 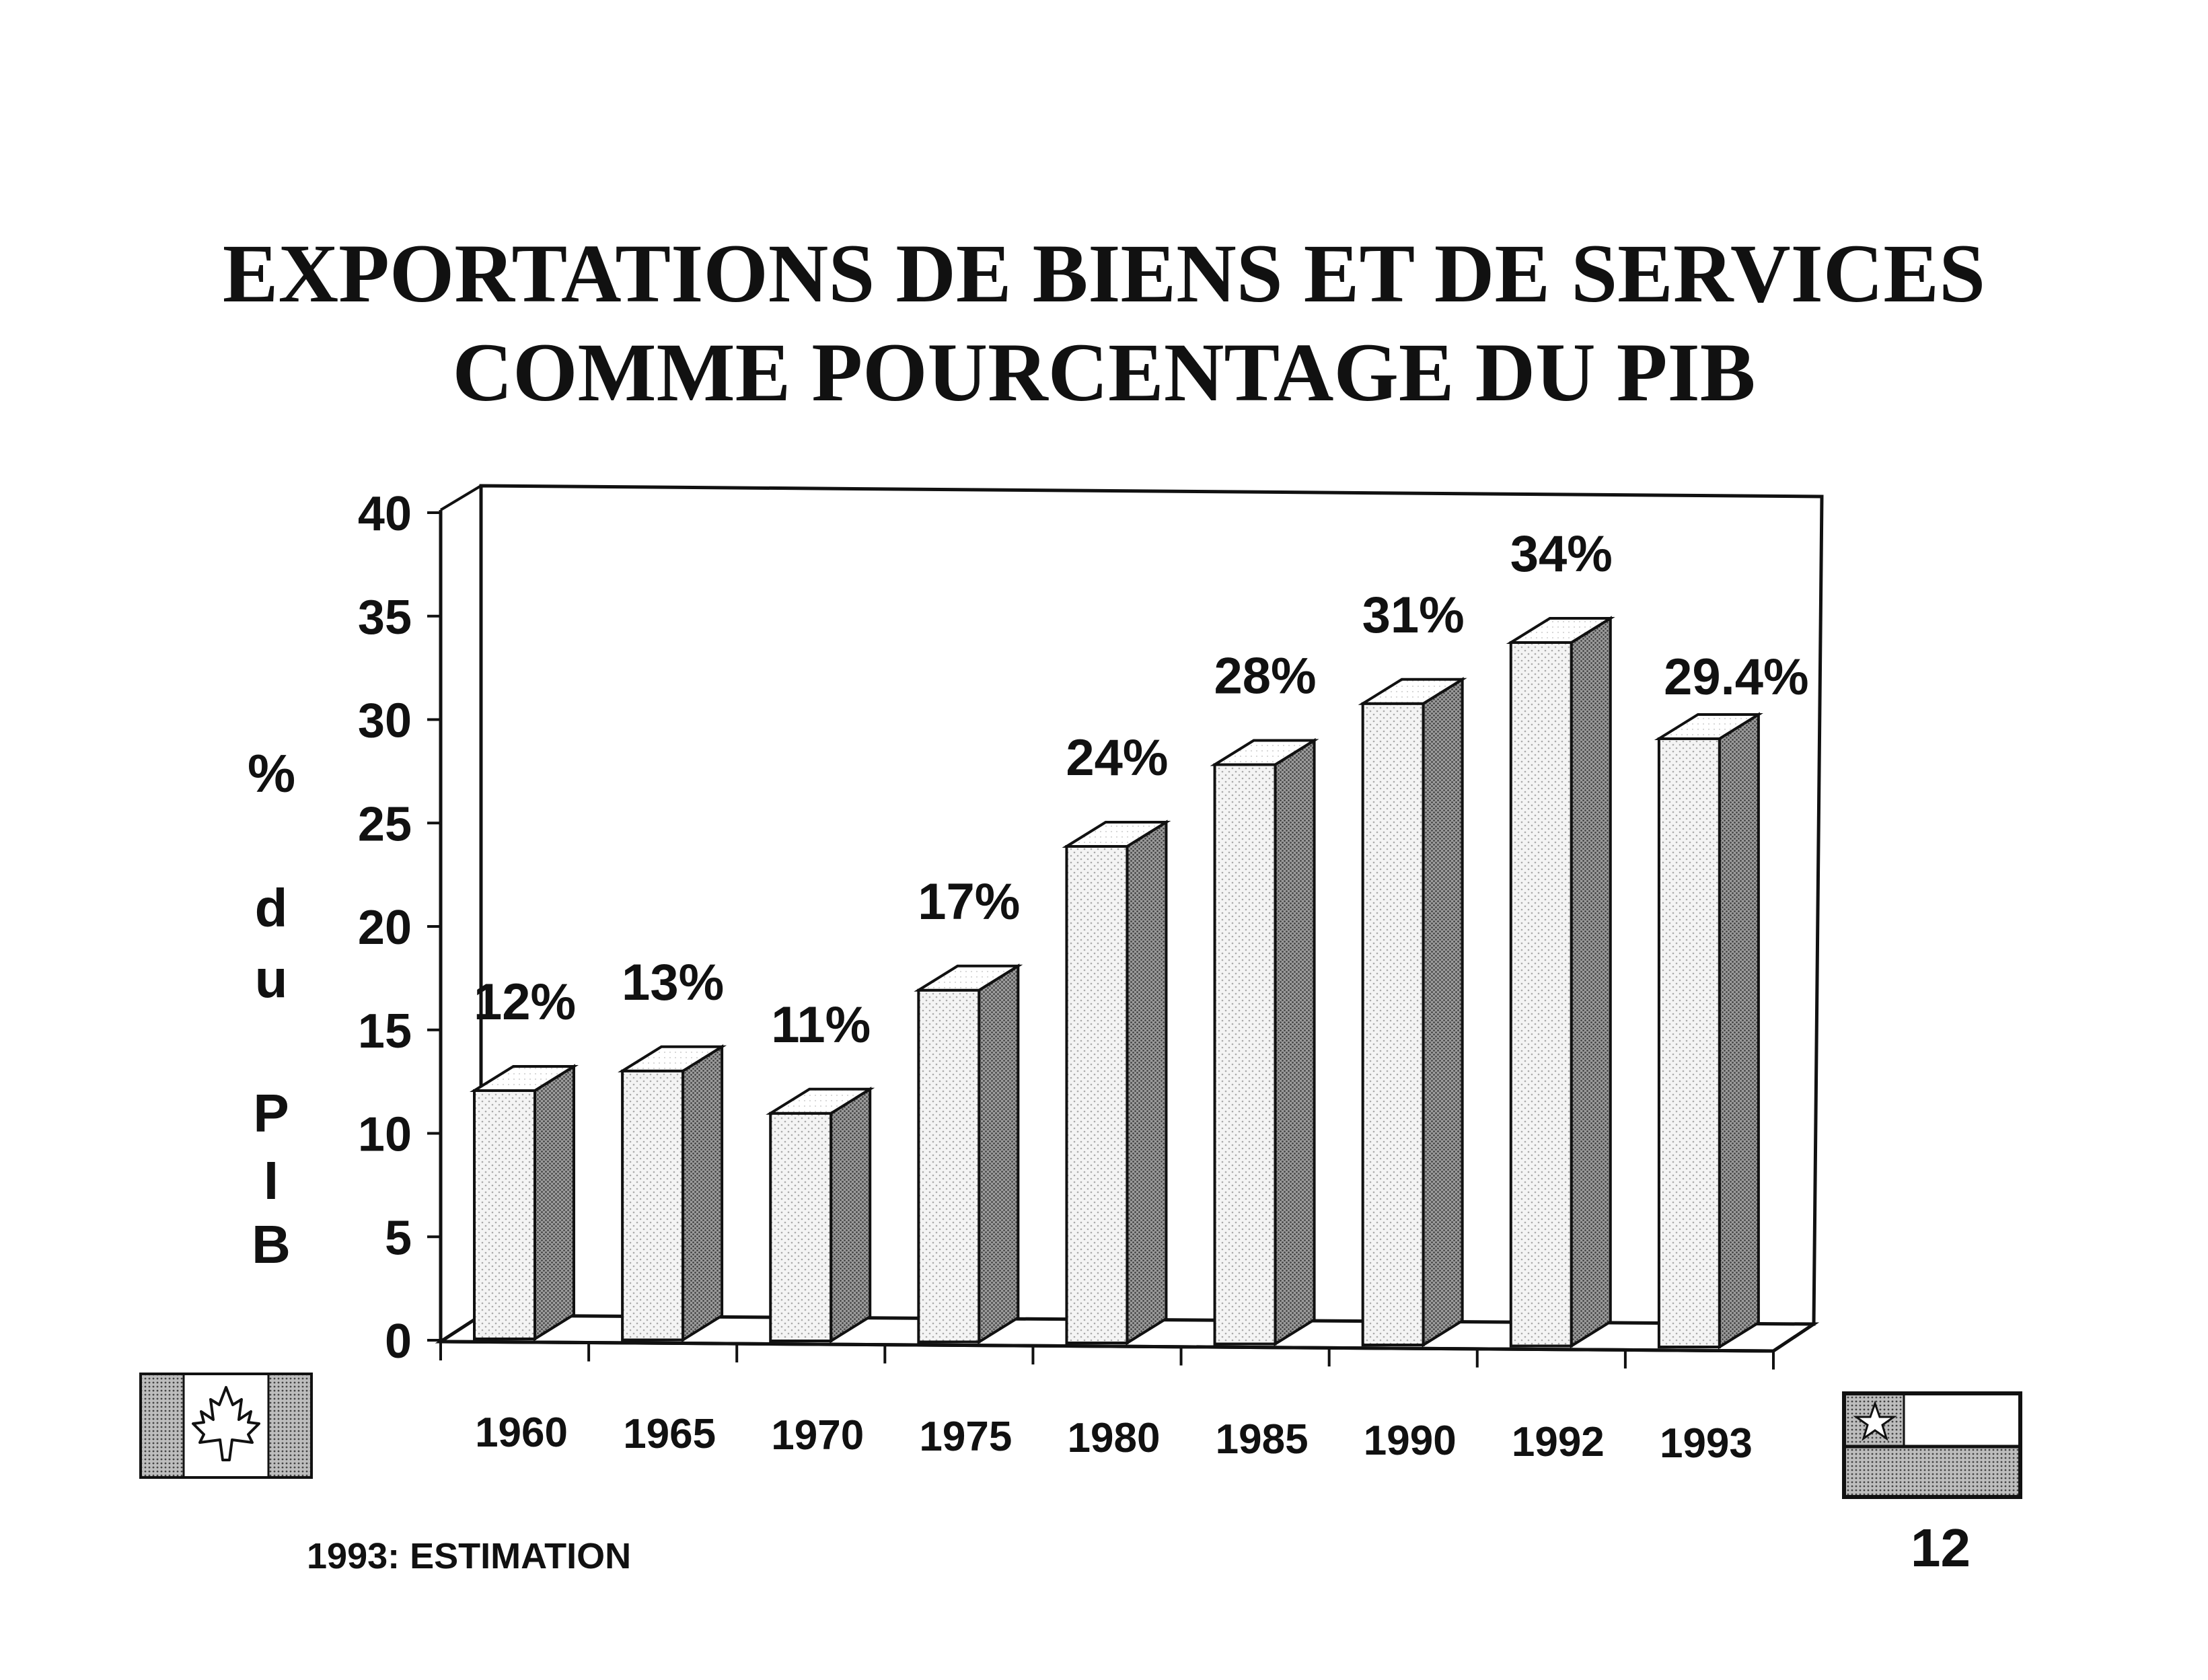 What do you see at coordinates (469, 1556) in the screenshot?
I see `footnote: 1993: ESTIMATION` at bounding box center [469, 1556].